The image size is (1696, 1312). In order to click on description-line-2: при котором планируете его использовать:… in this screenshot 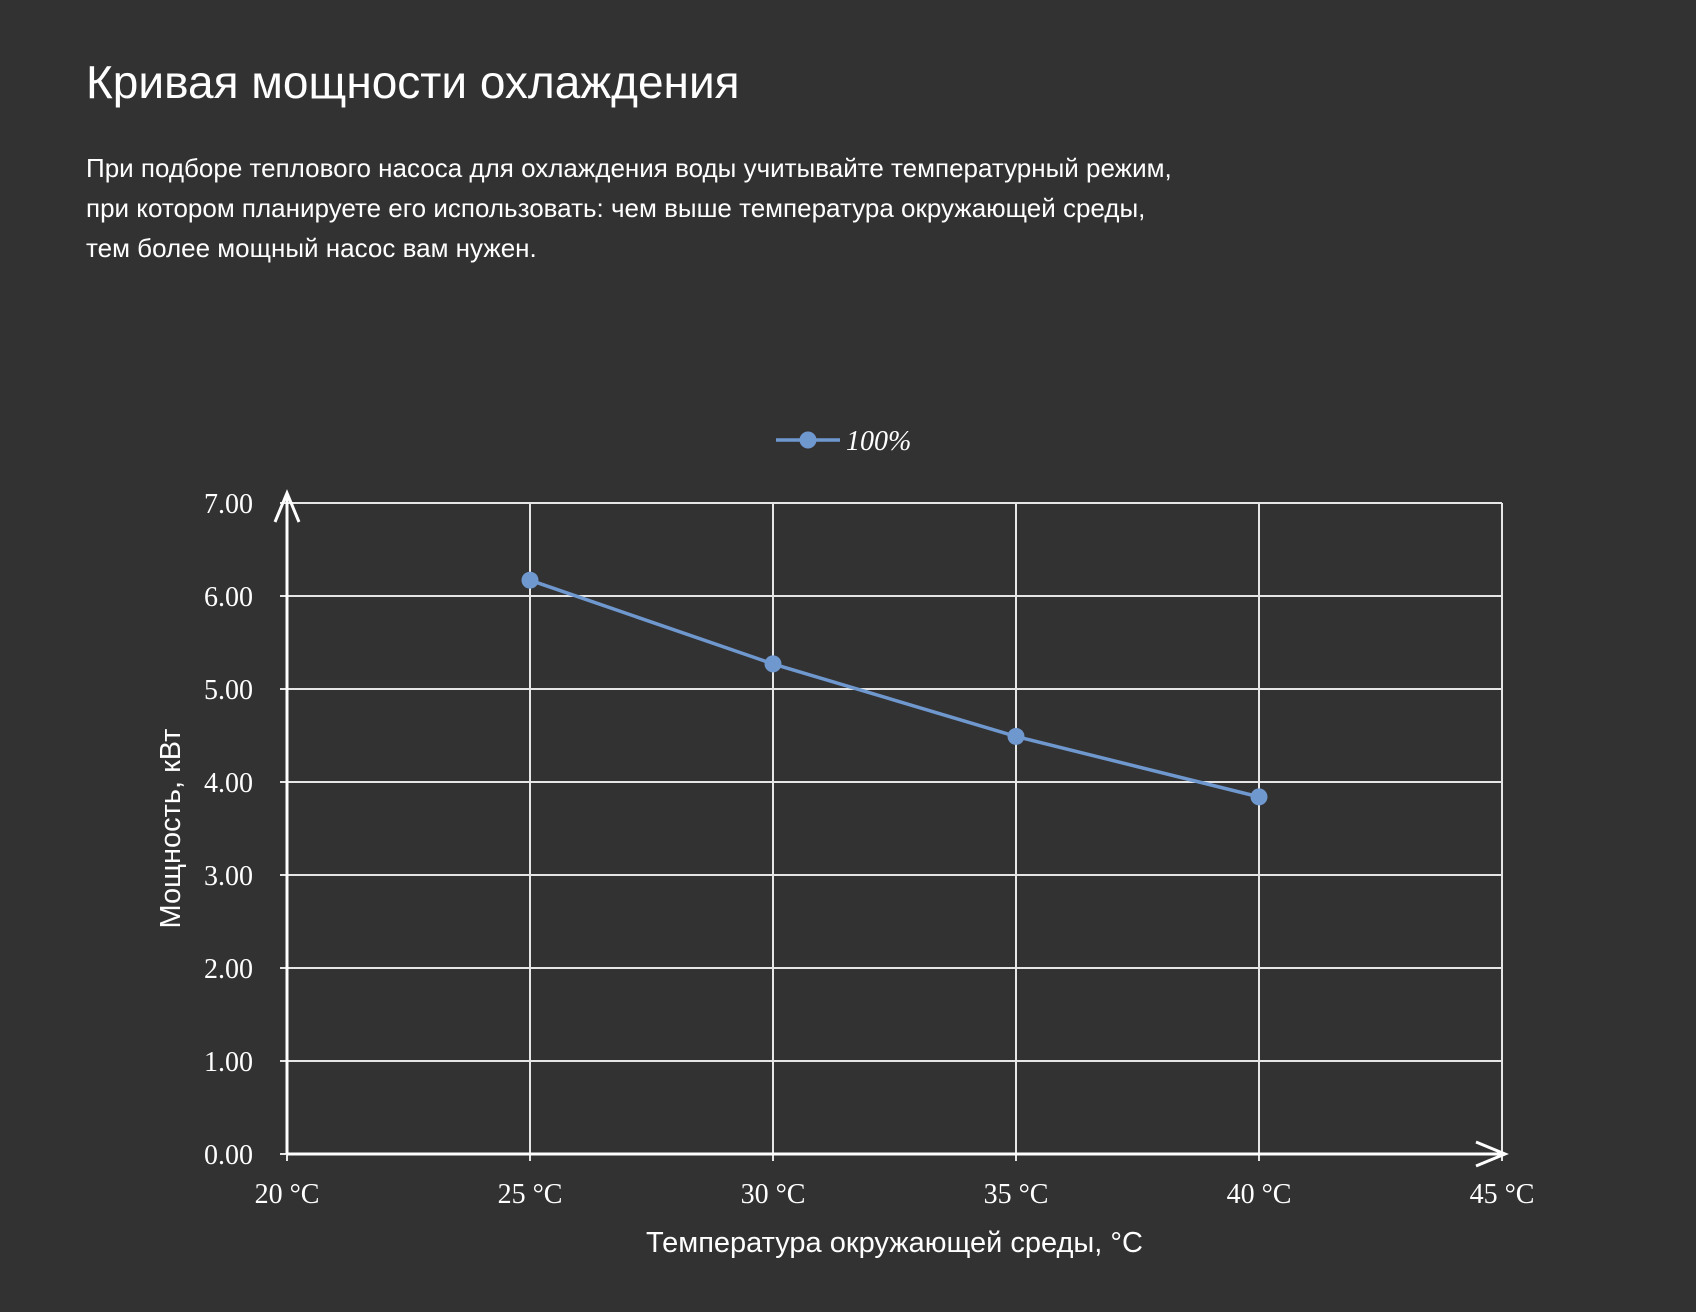, I will do `click(616, 208)`.